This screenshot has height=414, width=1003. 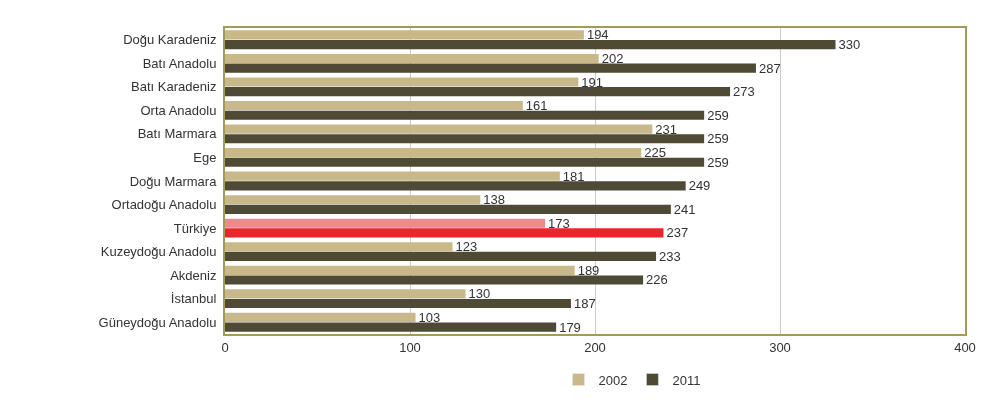 I want to click on data-label: 237, so click(x=677, y=233).